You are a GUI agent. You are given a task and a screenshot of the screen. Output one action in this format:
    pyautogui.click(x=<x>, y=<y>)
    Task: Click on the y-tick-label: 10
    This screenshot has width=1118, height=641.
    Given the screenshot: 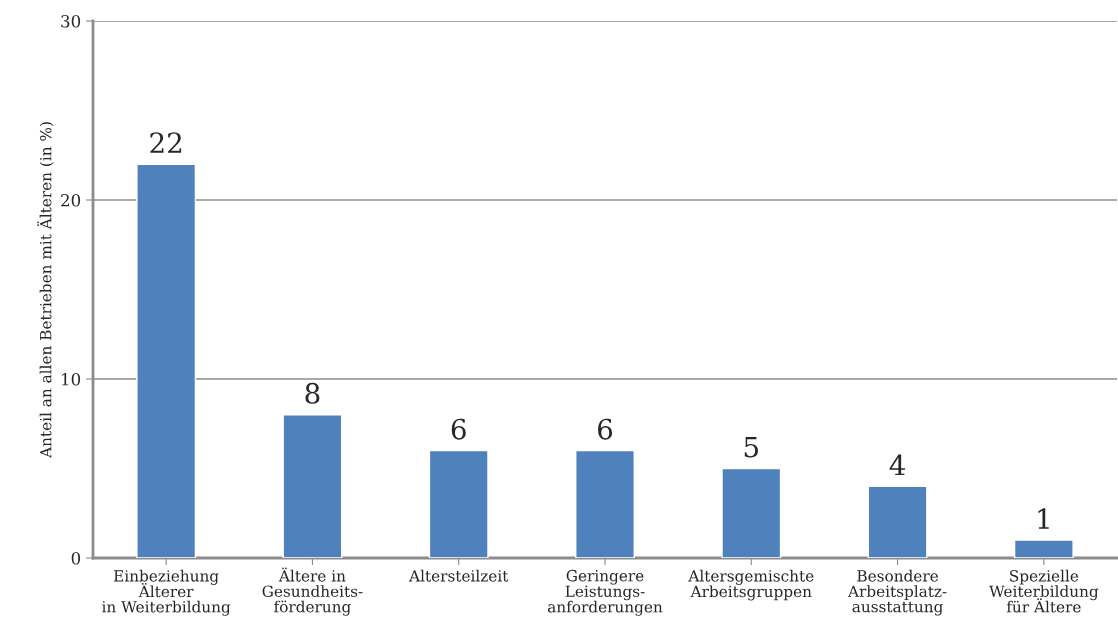 What is the action you would take?
    pyautogui.click(x=71, y=379)
    